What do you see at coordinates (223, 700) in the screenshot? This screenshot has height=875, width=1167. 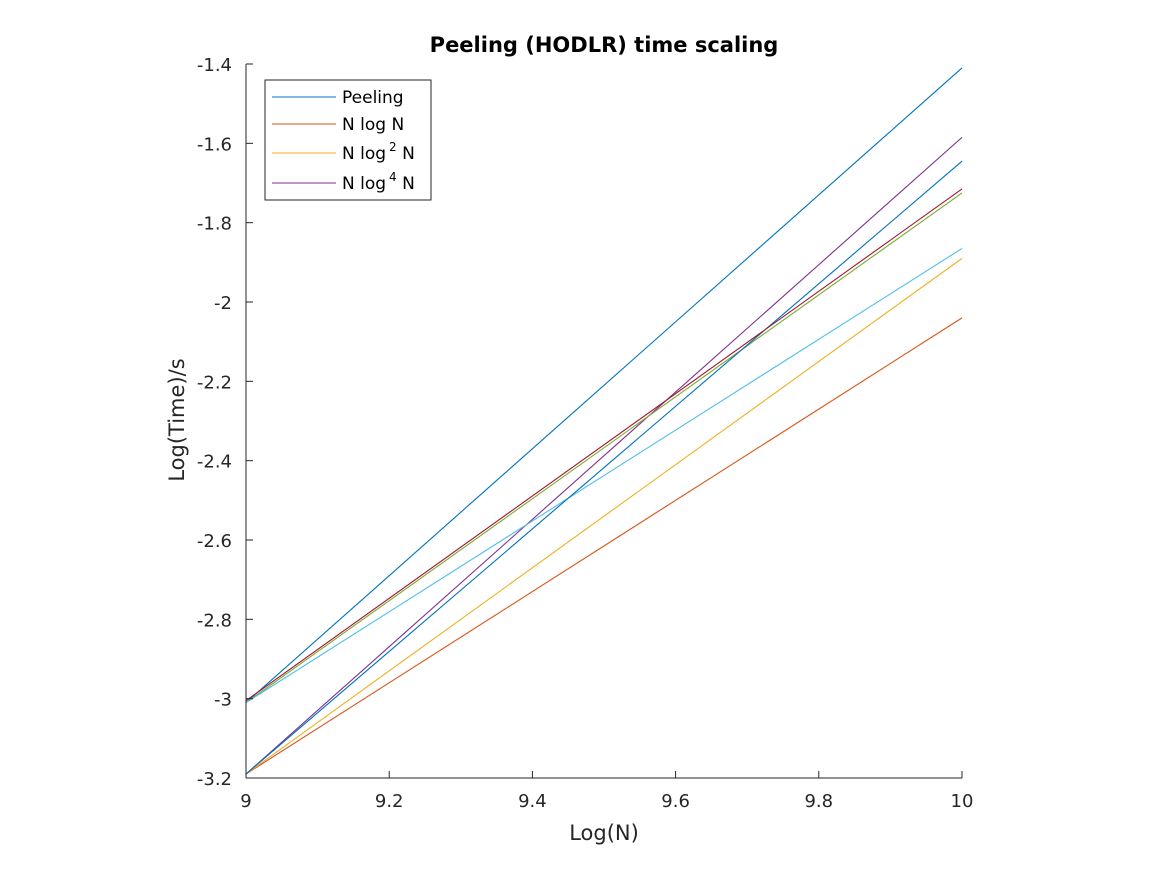 I see `y-tick-label: -3` at bounding box center [223, 700].